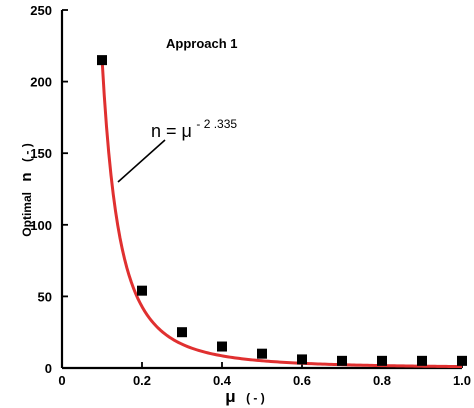 The height and width of the screenshot is (408, 474). I want to click on y-axis-label: Optimal n ( - ), so click(26, 189).